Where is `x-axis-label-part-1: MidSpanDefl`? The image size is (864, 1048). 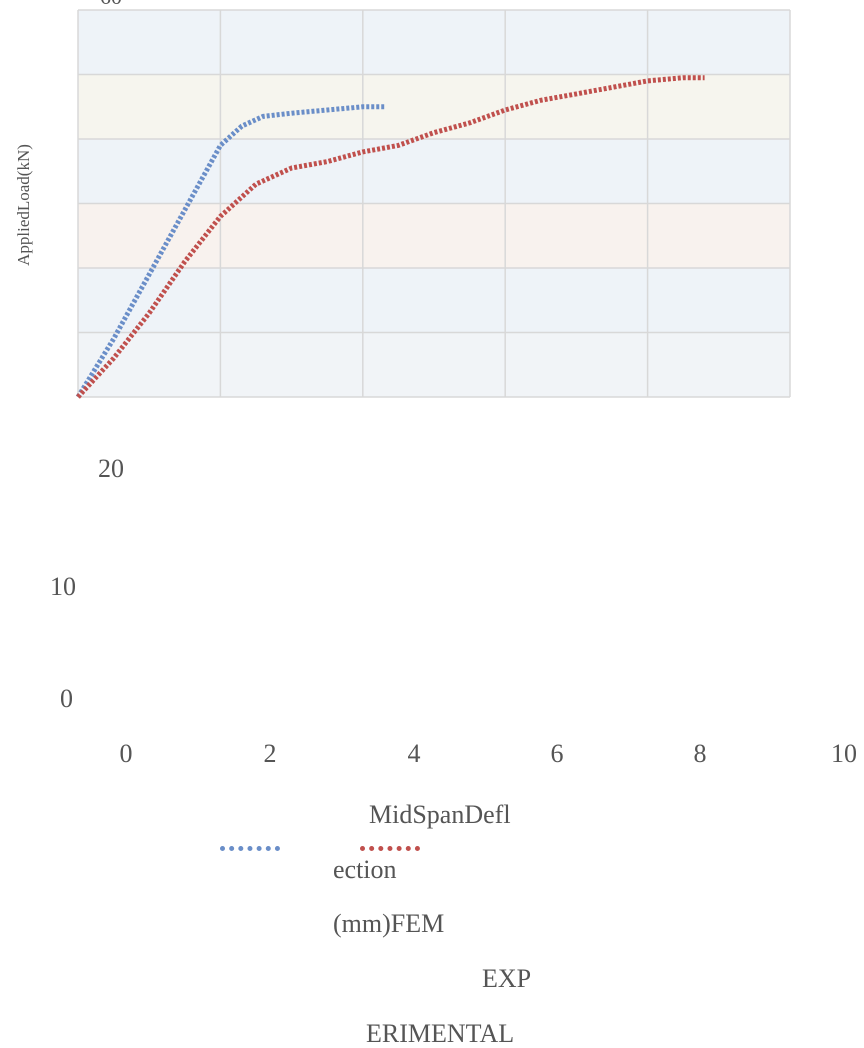
x-axis-label-part-1: MidSpanDefl is located at coordinates (440, 814).